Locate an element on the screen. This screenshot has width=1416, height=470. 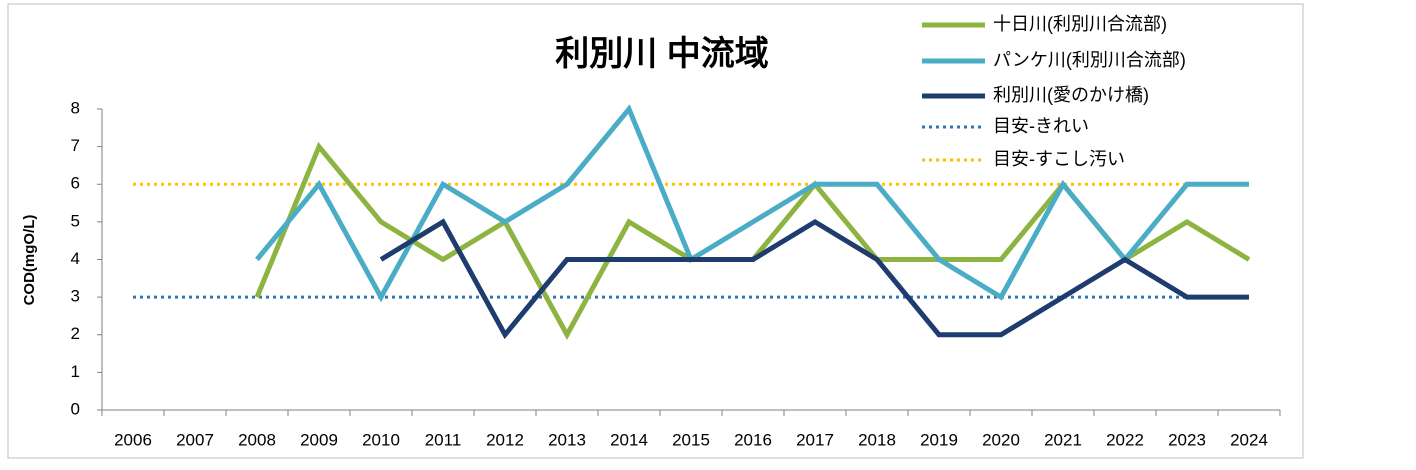
x-tick-label: 2018 is located at coordinates (877, 439).